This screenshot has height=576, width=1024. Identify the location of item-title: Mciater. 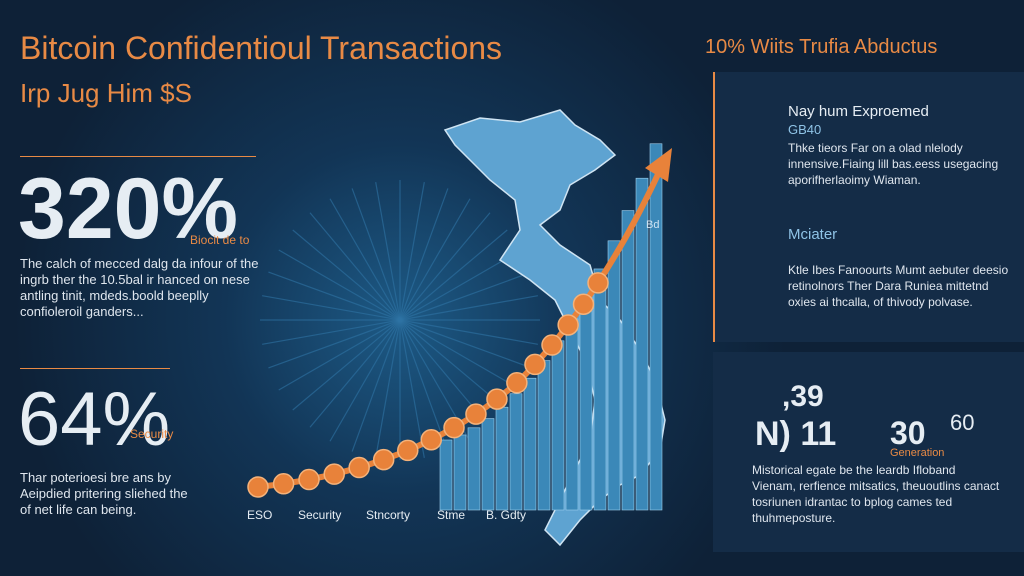
(813, 234).